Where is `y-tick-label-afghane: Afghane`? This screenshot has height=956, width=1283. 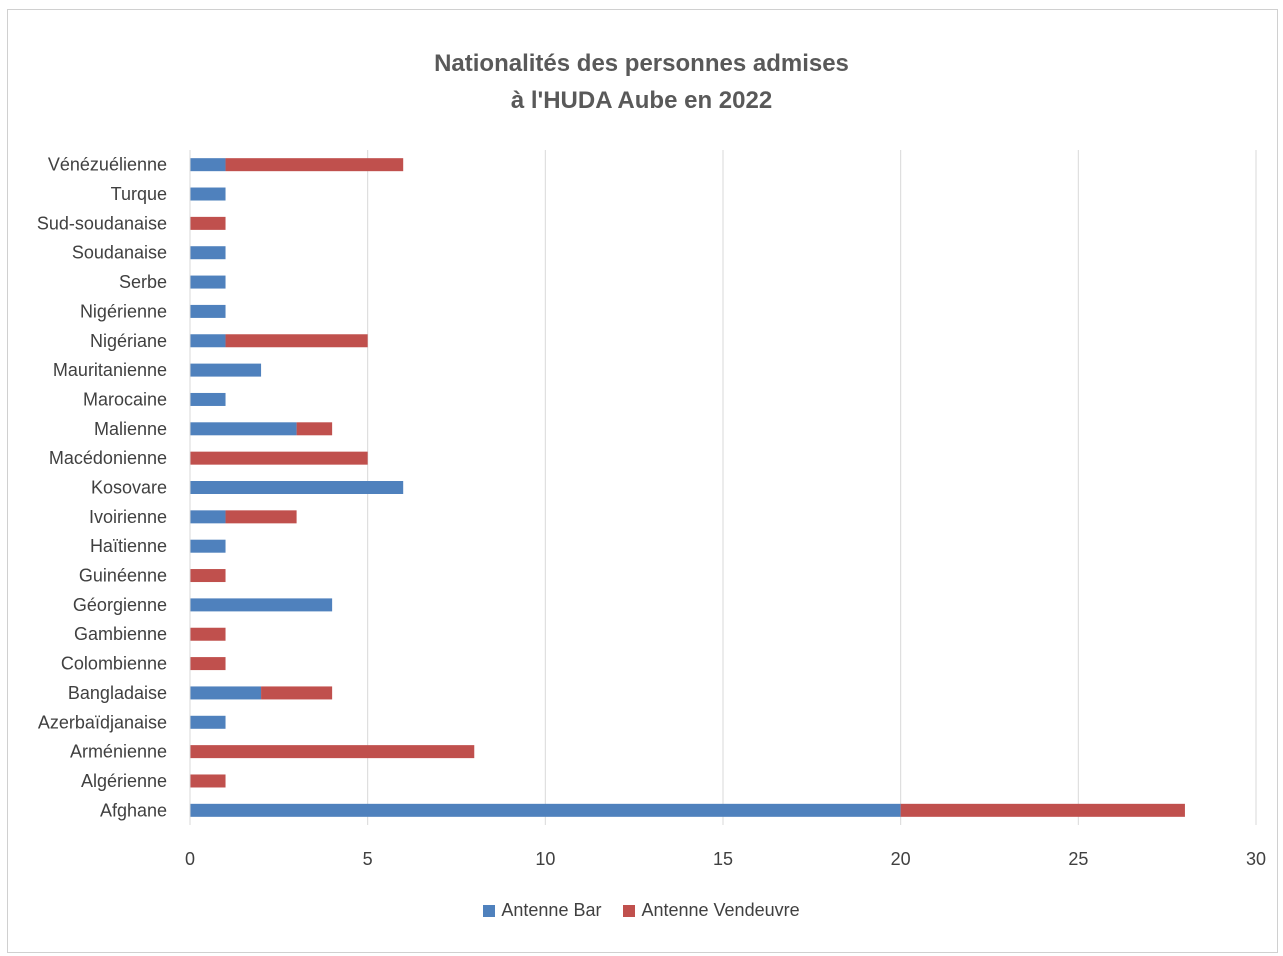
y-tick-label-afghane: Afghane is located at coordinates (133, 810).